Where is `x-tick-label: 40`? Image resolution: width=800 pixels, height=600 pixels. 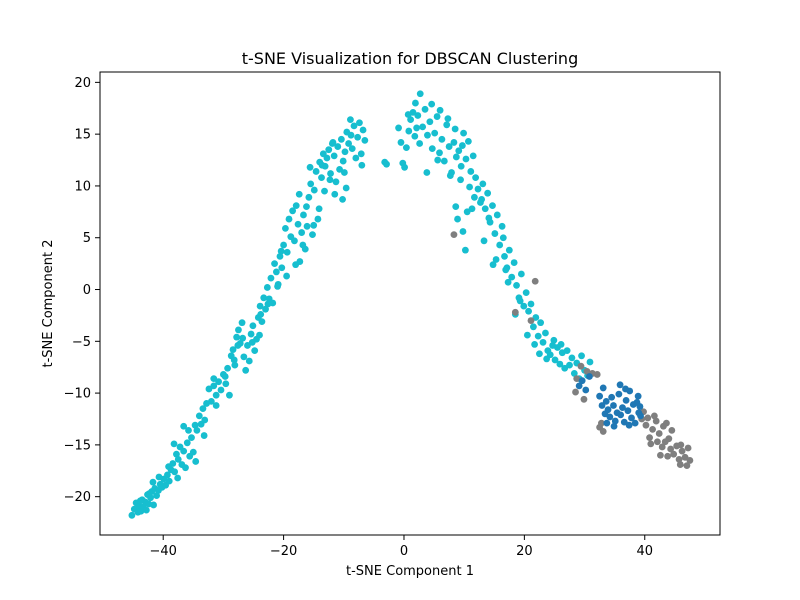
x-tick-label: 40 is located at coordinates (644, 551).